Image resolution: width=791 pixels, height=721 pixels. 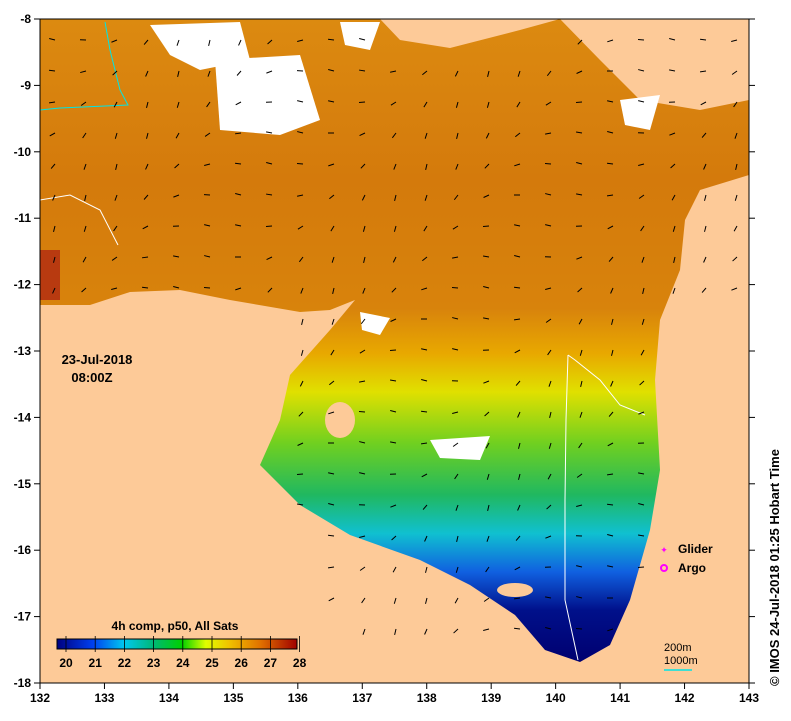 What do you see at coordinates (298, 698) in the screenshot?
I see `x-tick-label: 136` at bounding box center [298, 698].